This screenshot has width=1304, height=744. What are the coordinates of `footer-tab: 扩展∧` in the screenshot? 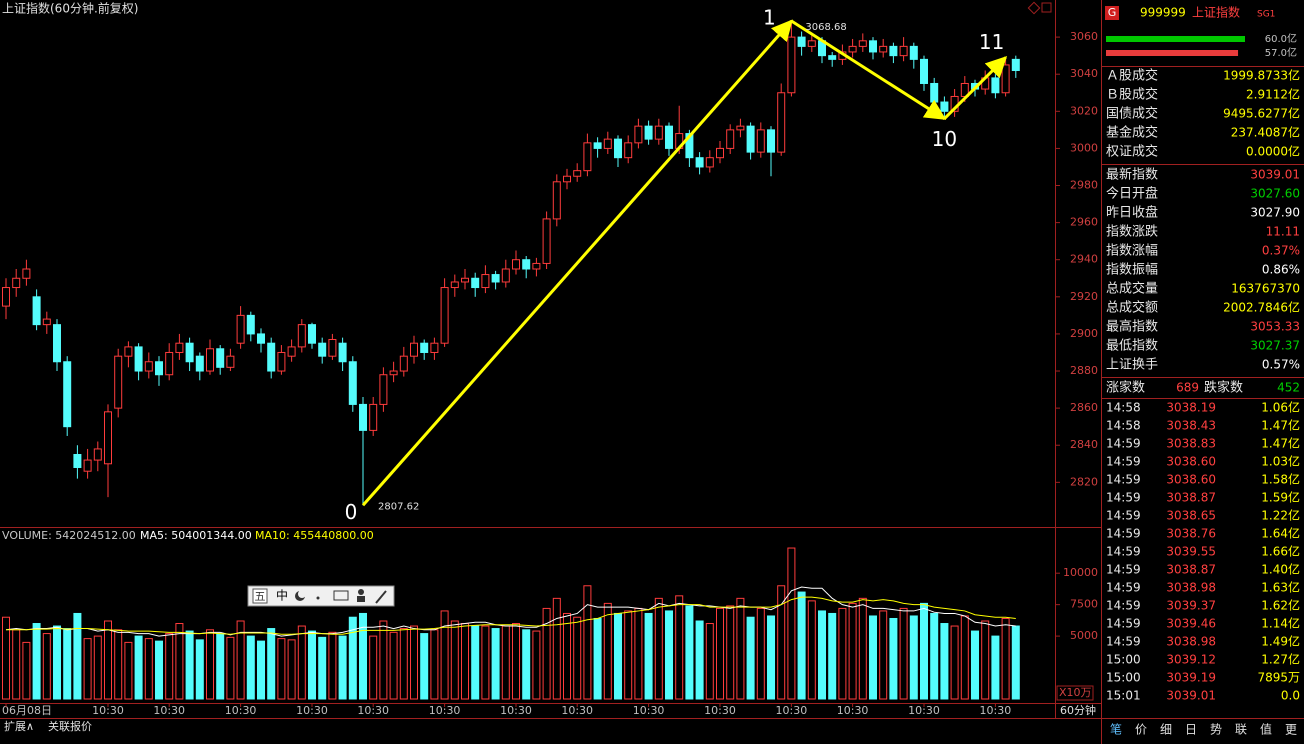 It's located at (19, 726).